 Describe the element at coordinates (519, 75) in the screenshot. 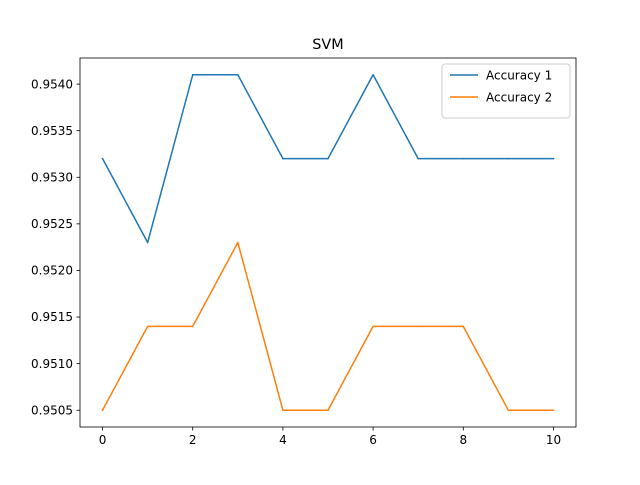

I see `legend-label-1: Accuracy 1` at that location.